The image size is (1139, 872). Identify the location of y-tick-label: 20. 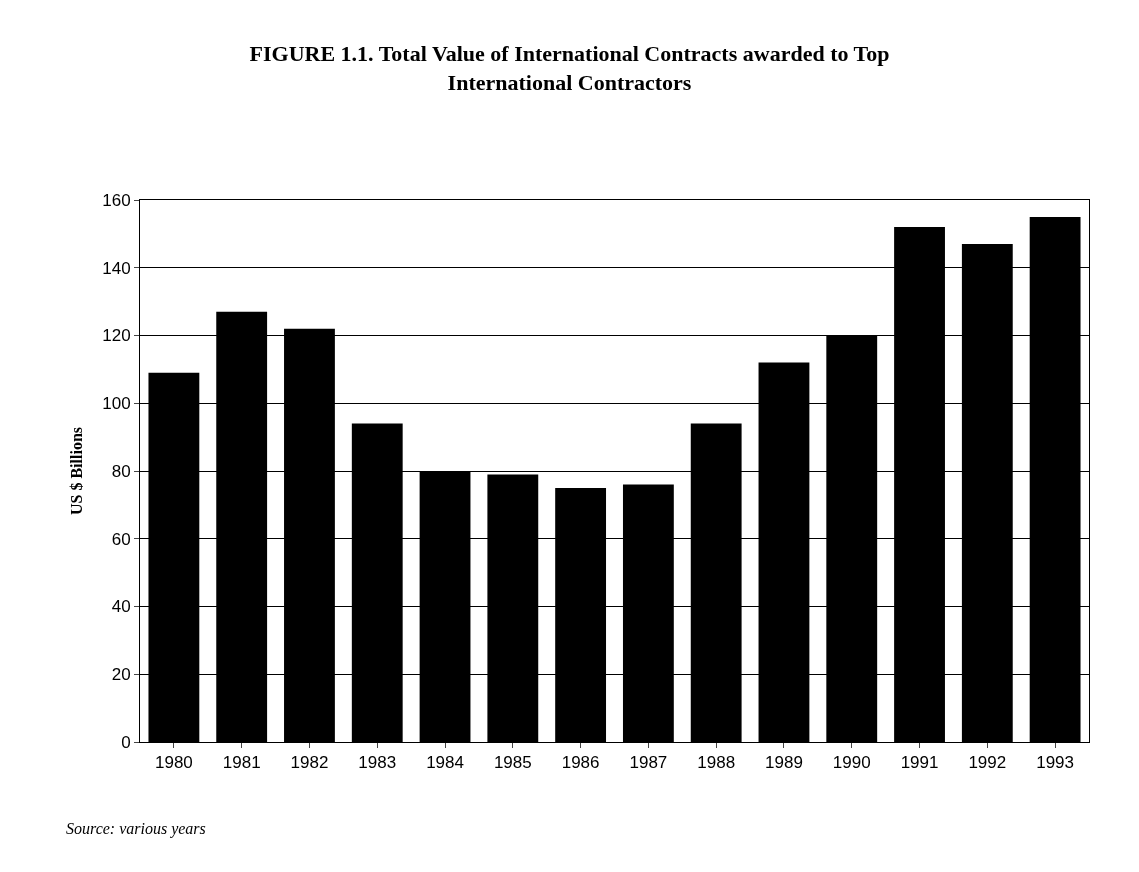
(121, 675).